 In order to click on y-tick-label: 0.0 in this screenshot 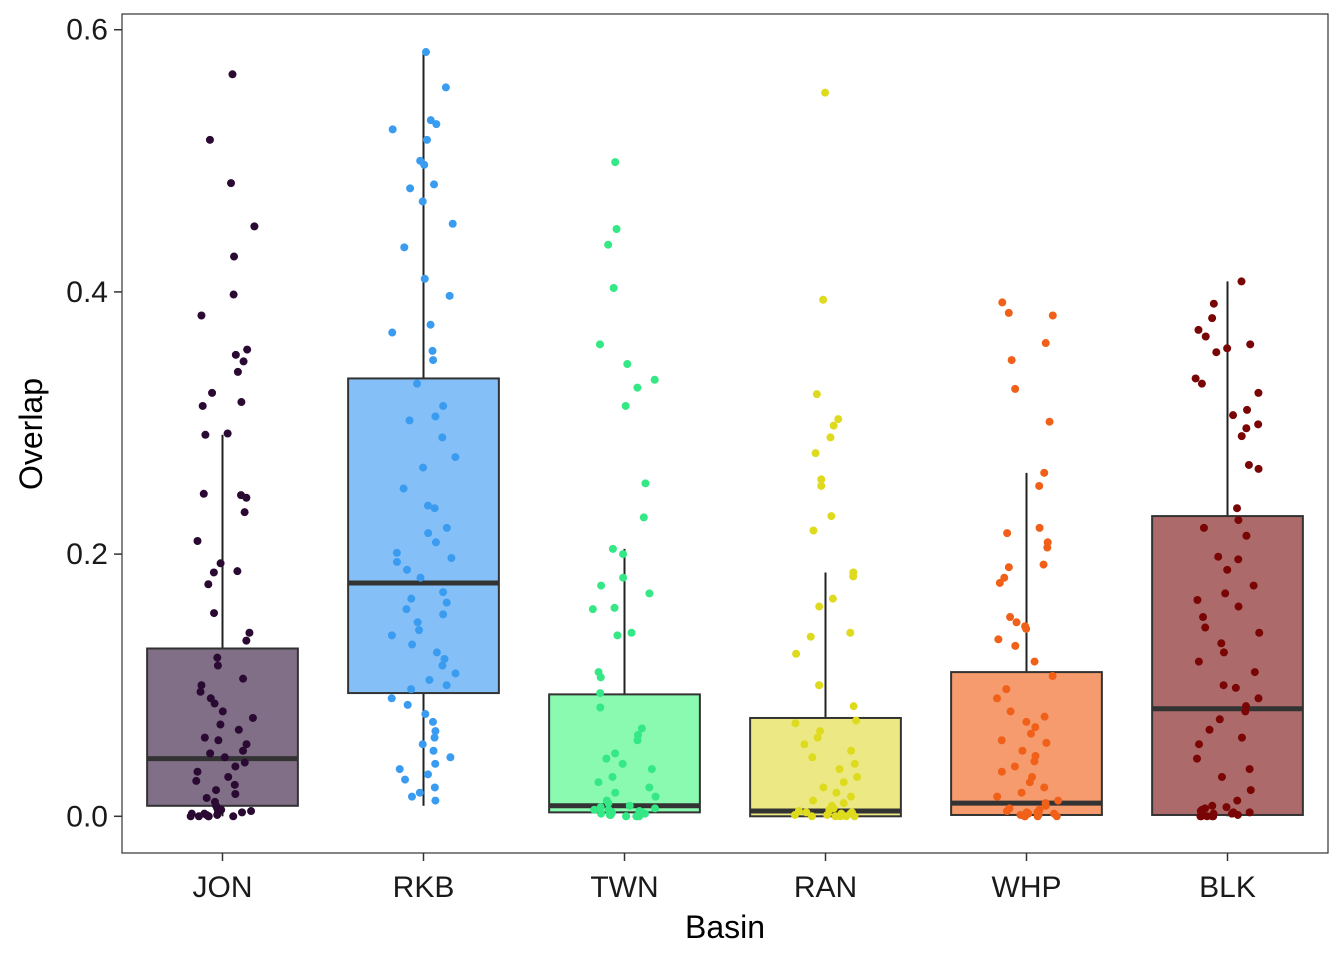, I will do `click(87, 816)`.